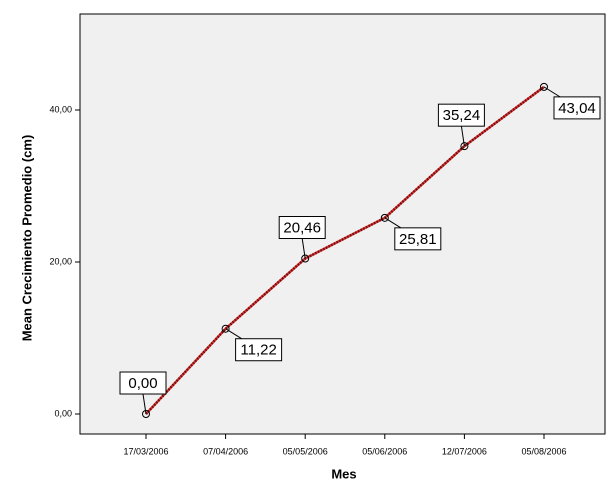 This screenshot has height=500, width=606. Describe the element at coordinates (63, 413) in the screenshot. I see `y-tick-label: 0,00` at that location.